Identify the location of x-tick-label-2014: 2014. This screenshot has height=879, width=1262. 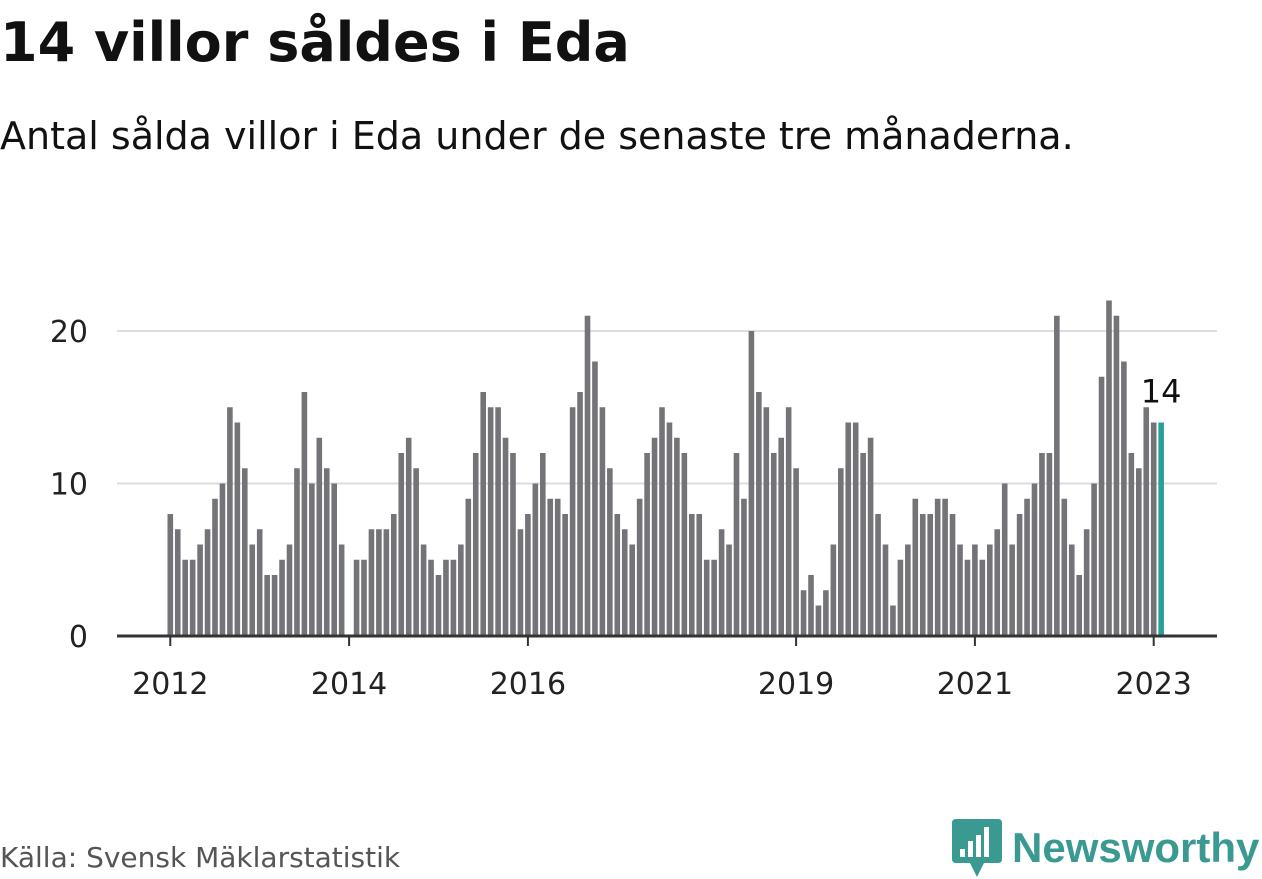
(349, 684).